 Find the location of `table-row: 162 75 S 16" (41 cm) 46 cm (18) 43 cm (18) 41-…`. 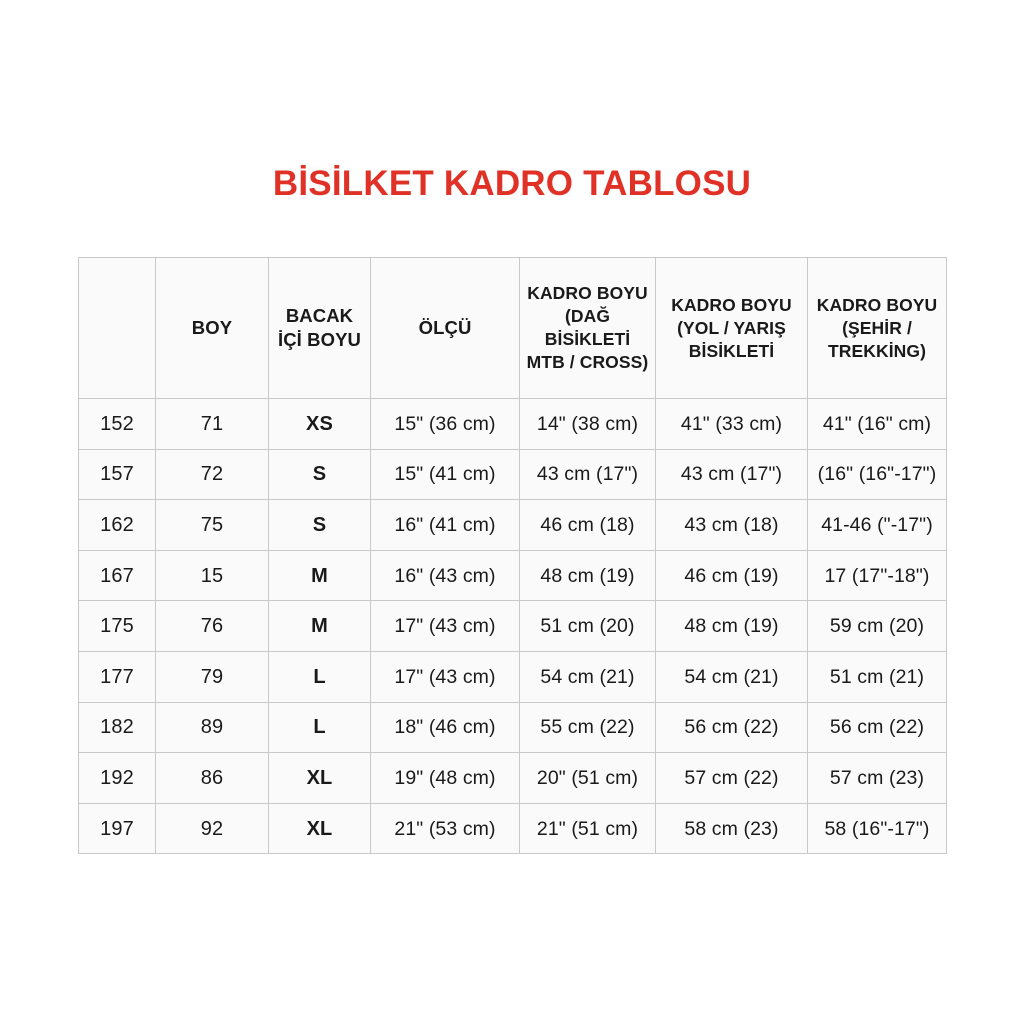

table-row: 162 75 S 16" (41 cm) 46 cm (18) 43 cm (18) 41-… is located at coordinates (512, 525).